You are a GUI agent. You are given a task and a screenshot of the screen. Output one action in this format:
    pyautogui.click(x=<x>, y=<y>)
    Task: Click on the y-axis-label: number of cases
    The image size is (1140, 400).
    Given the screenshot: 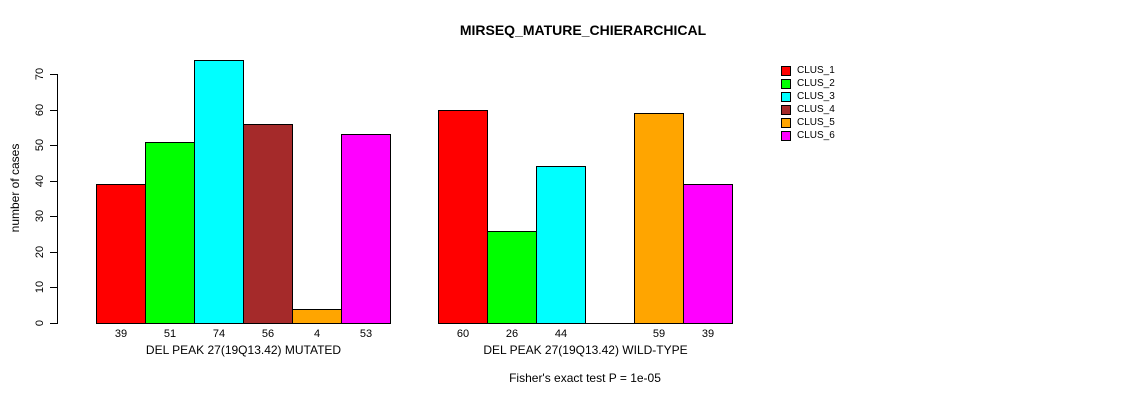 What is the action you would take?
    pyautogui.click(x=15, y=188)
    